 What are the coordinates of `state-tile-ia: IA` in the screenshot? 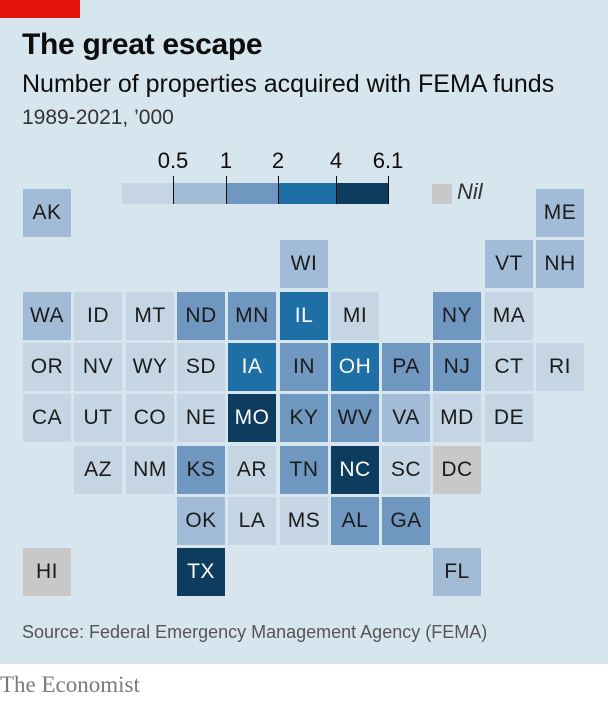 It's located at (252, 367).